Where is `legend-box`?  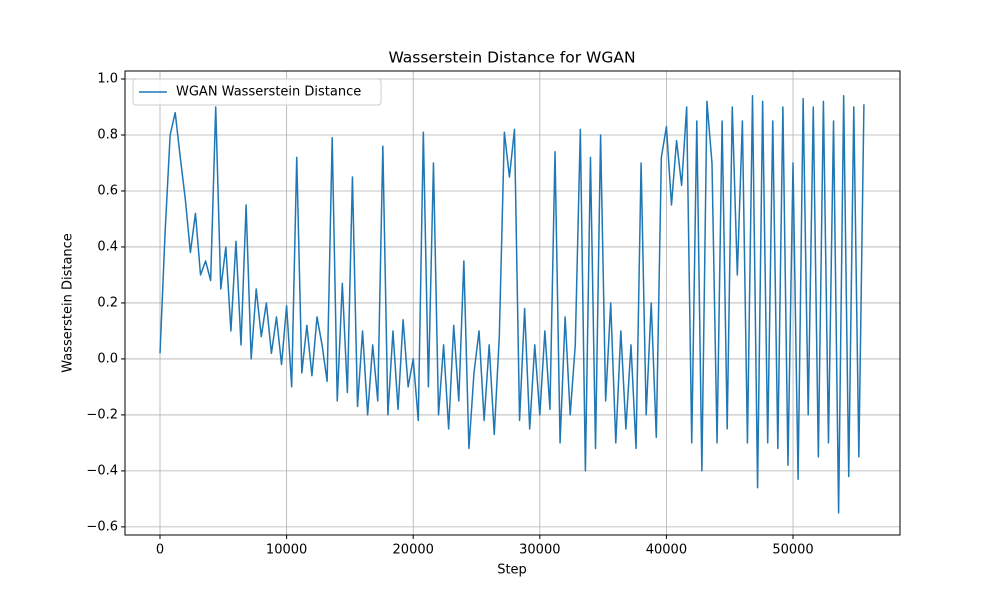
legend-box is located at coordinates (257, 92).